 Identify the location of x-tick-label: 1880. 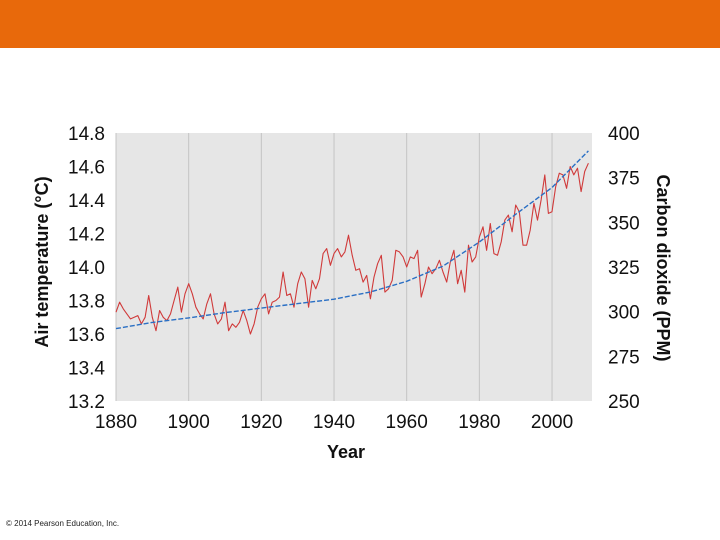
(116, 422).